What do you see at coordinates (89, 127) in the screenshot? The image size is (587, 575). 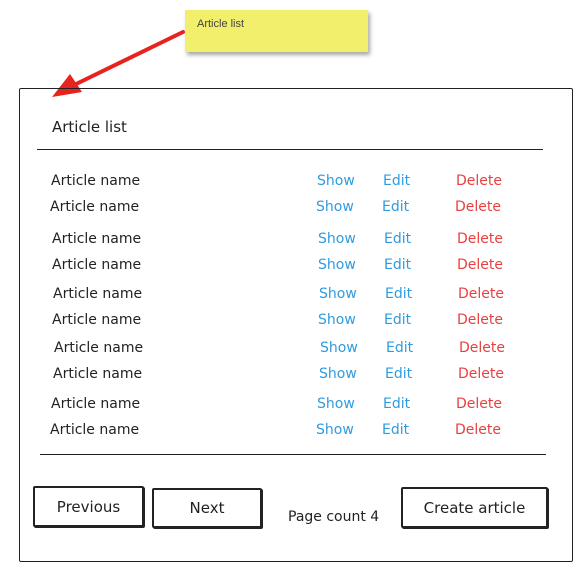 I see `page-title: Article list` at bounding box center [89, 127].